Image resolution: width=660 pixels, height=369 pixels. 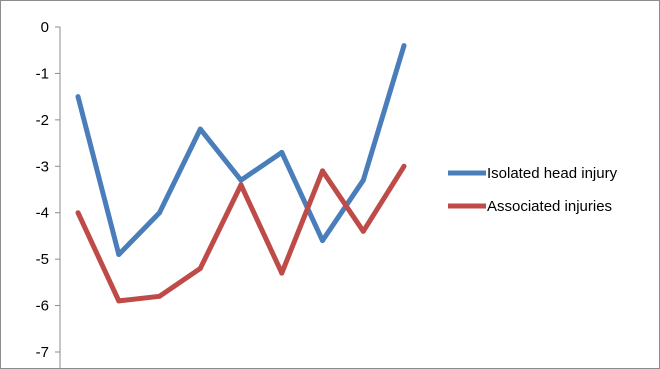 What do you see at coordinates (533, 190) in the screenshot?
I see `legend: Isolated head injury Associated injuries` at bounding box center [533, 190].